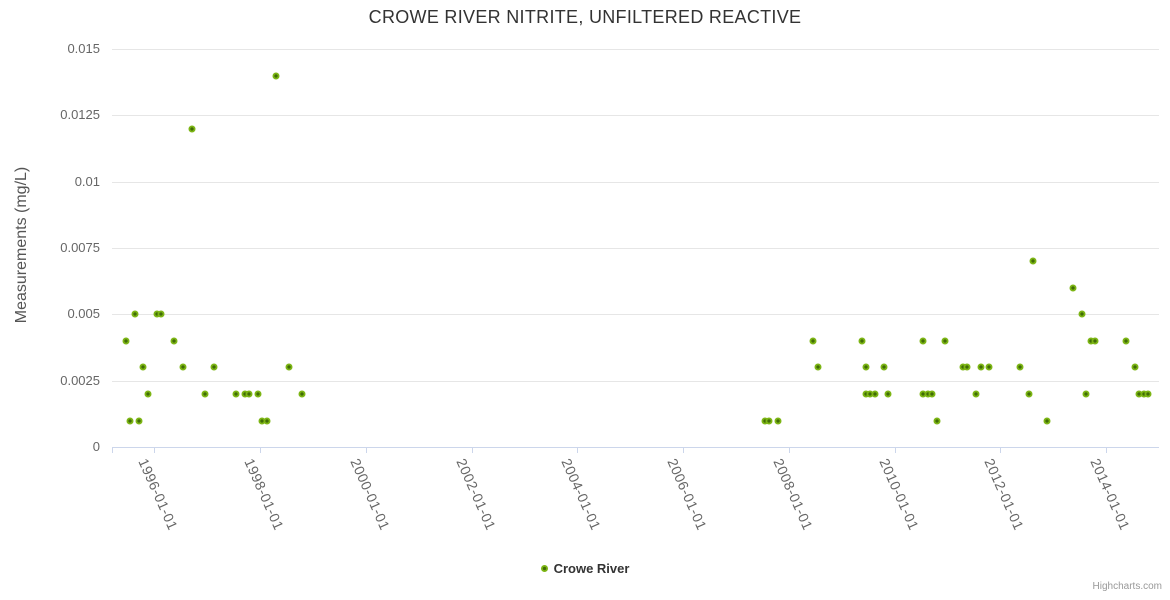 This screenshot has height=600, width=1170. Describe the element at coordinates (635, 447) in the screenshot. I see `x-axis-line` at that location.